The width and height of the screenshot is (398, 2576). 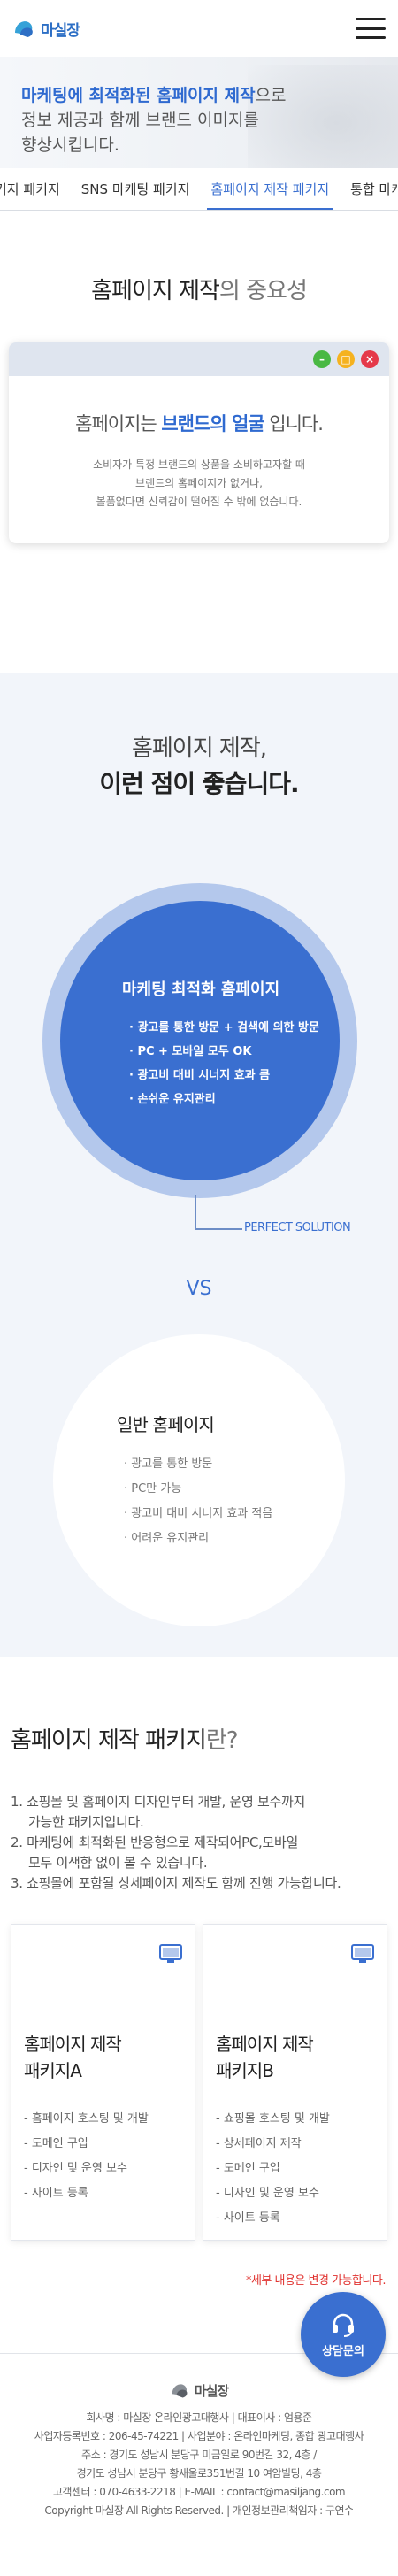 What do you see at coordinates (140, 120) in the screenshot?
I see `hero-line-2: 정보 제공과 함께 브랜드 이미지를` at bounding box center [140, 120].